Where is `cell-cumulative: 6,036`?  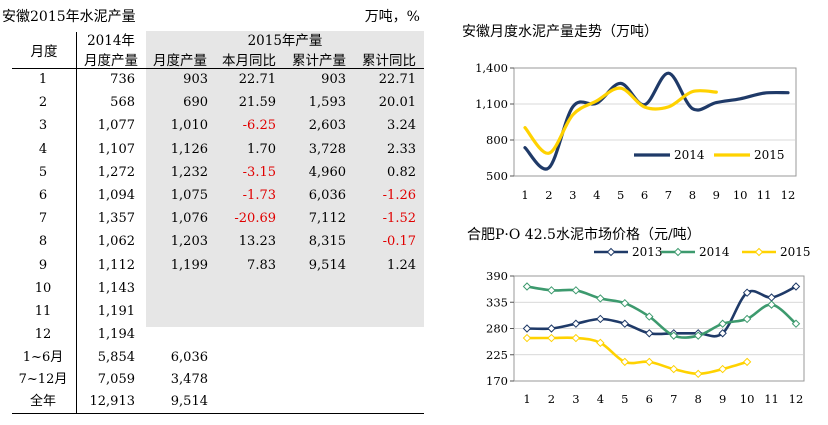 cell-cumulative: 6,036 is located at coordinates (327, 195).